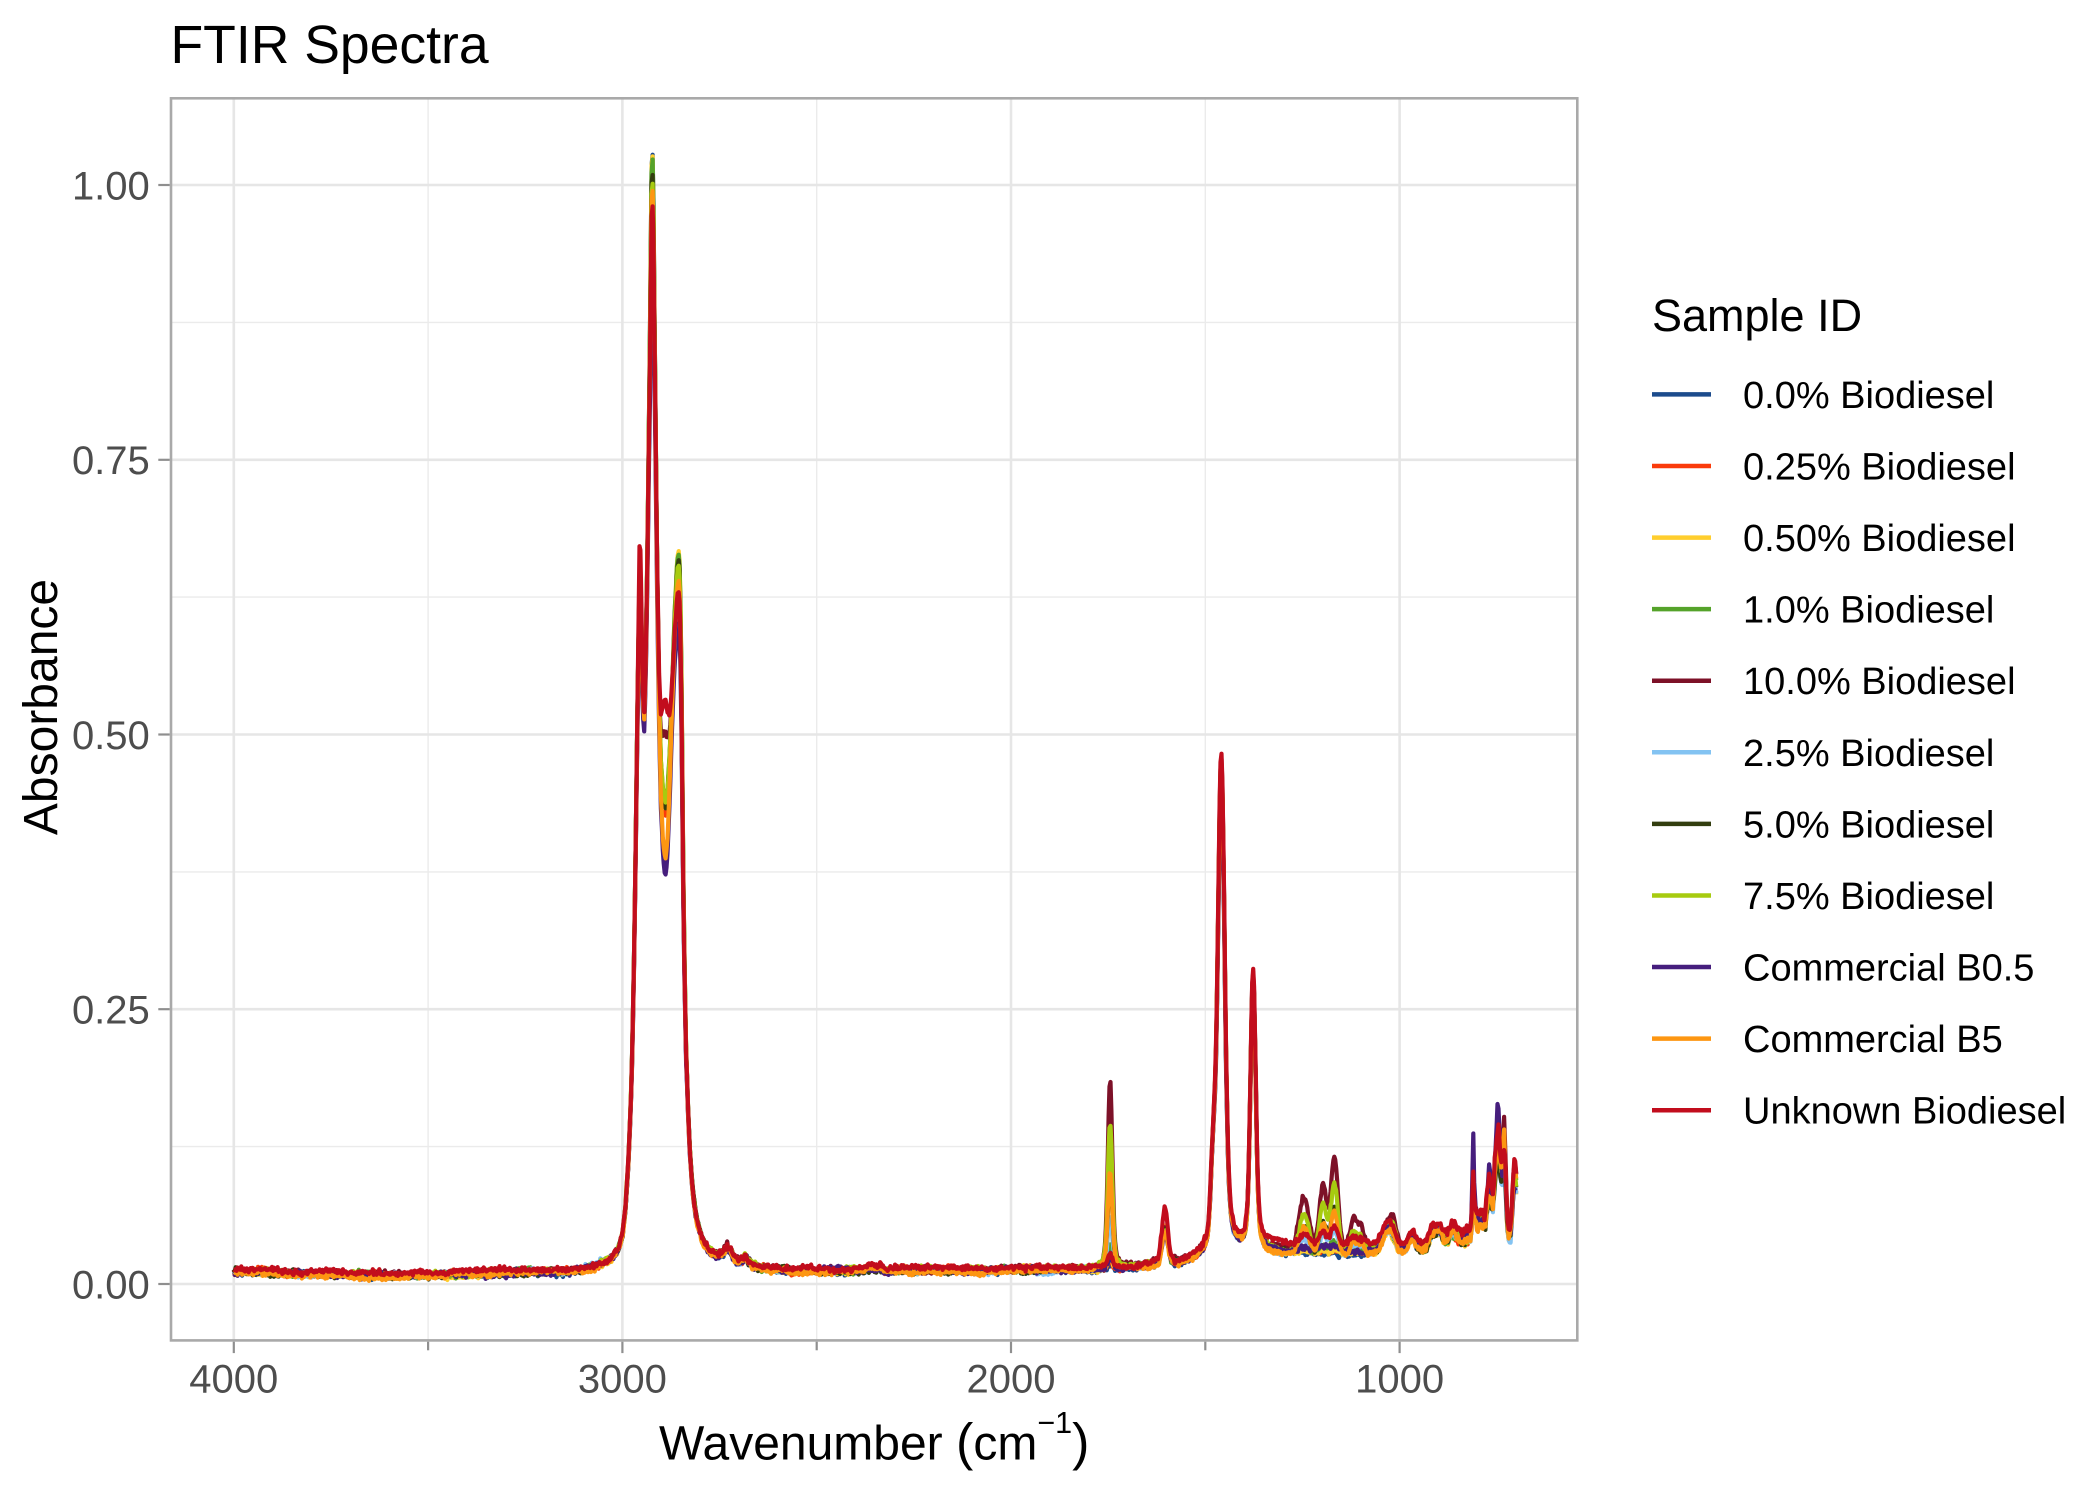 The width and height of the screenshot is (2100, 1505). Describe the element at coordinates (1904, 1112) in the screenshot. I see `svg-text: Unknown Biodiesel` at that location.